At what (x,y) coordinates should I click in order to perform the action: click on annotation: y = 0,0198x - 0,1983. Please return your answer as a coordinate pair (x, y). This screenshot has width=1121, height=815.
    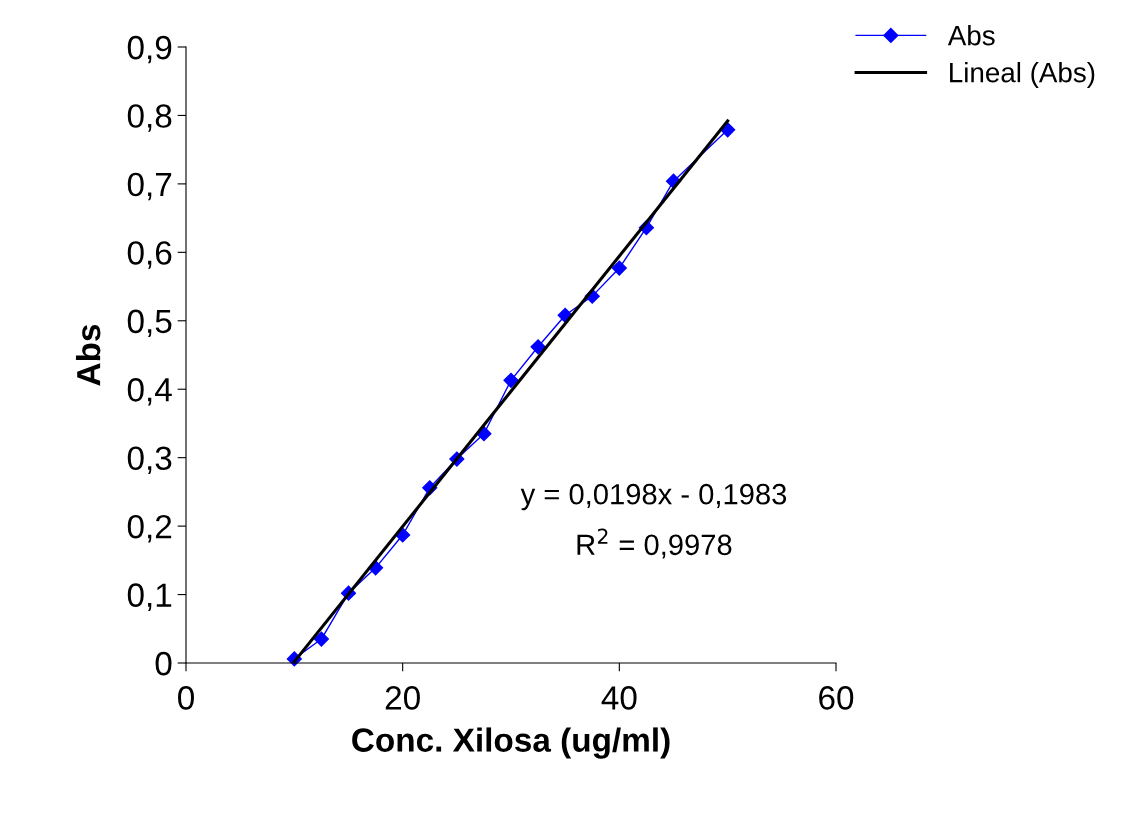
    Looking at the image, I should click on (653, 497).